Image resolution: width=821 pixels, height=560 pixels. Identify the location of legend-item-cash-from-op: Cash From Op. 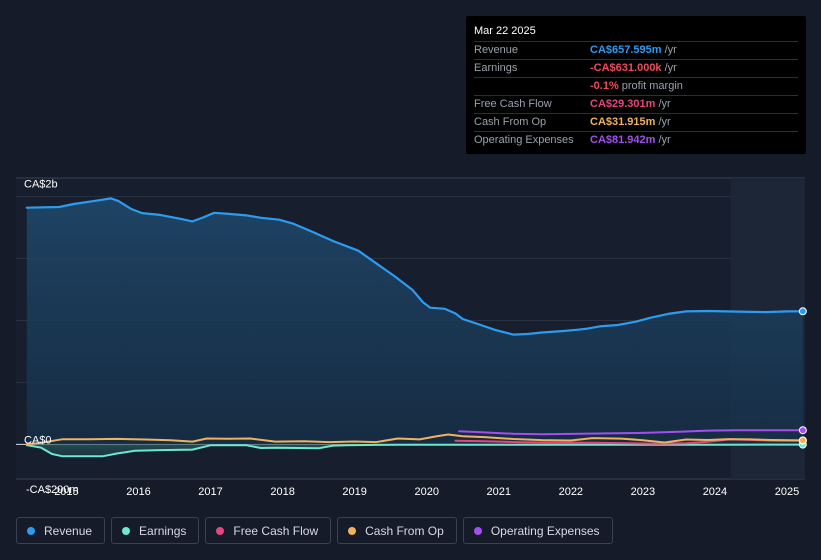
(397, 530).